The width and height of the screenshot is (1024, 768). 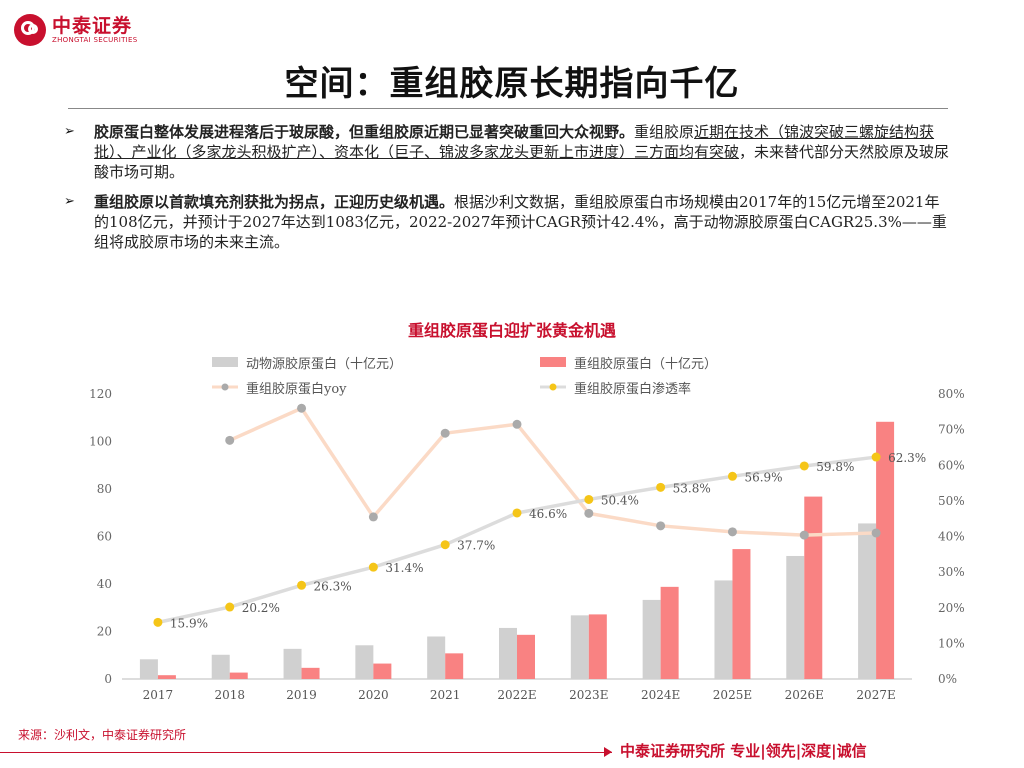 What do you see at coordinates (951, 501) in the screenshot?
I see `y-right-tick-label: 50%` at bounding box center [951, 501].